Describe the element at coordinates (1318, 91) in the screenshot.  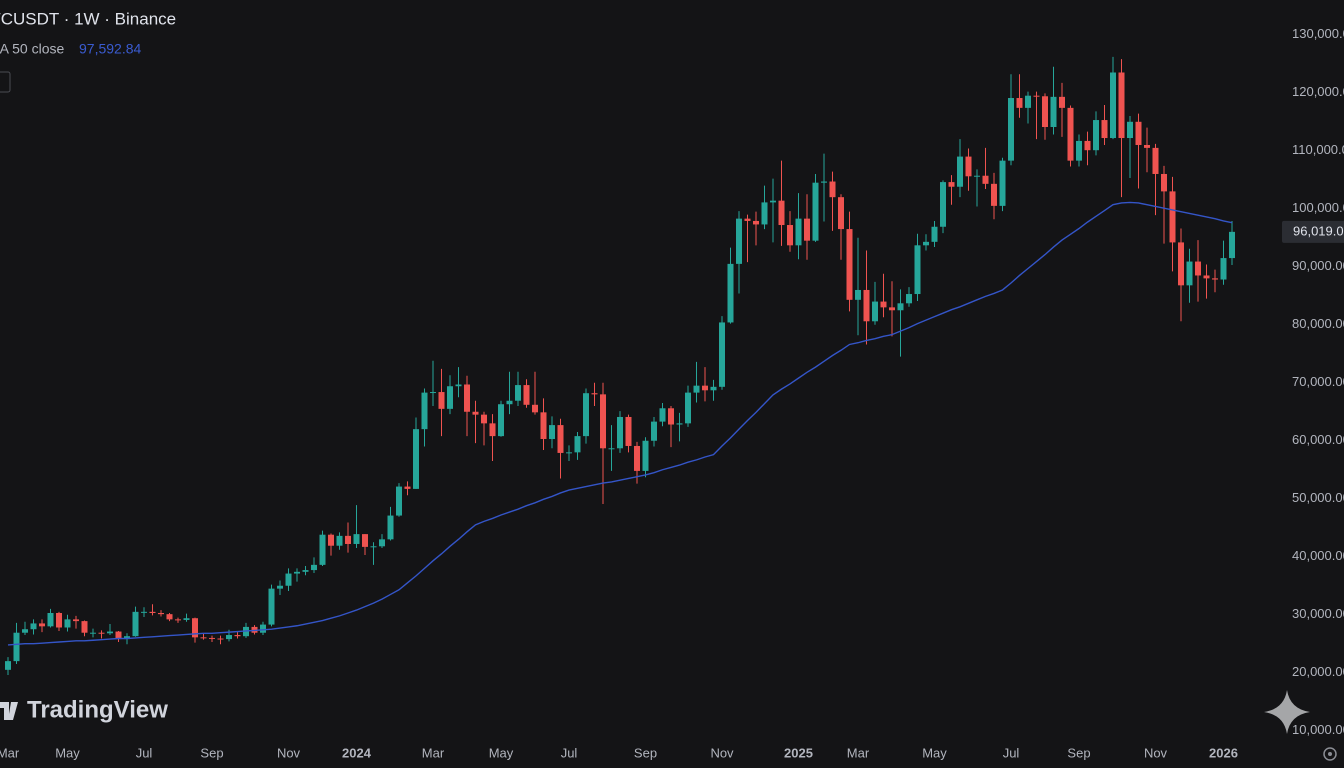
I see `y-tick-label: 120,000.00` at that location.